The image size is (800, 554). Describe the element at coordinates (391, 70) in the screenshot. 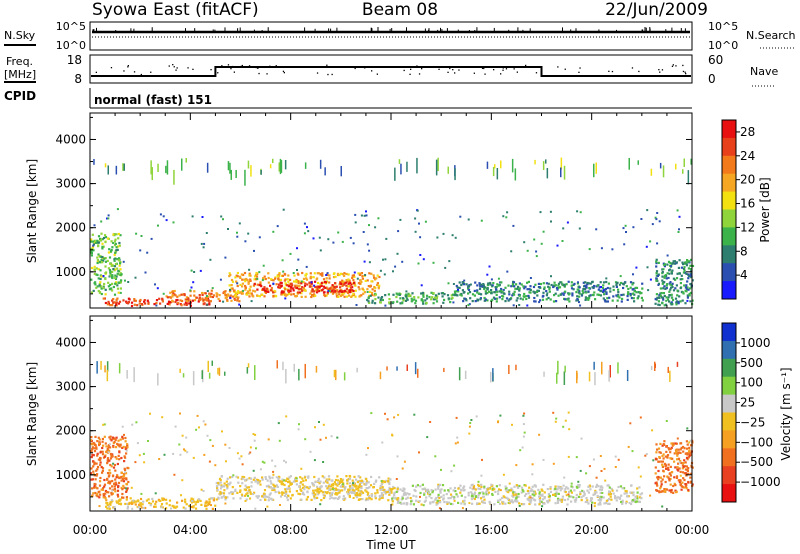

I see `freq-trace` at that location.